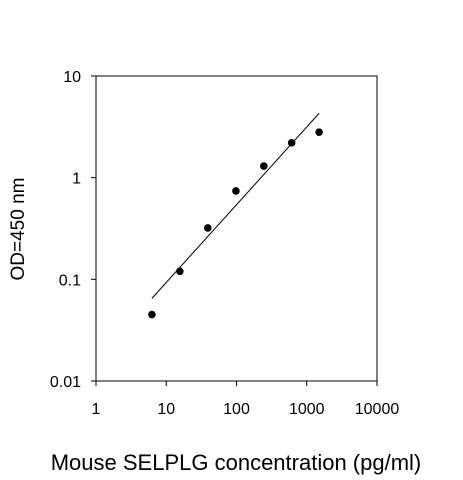  Describe the element at coordinates (73, 230) in the screenshot. I see `y-axis-ticks: 0.01 0.1 1 10` at that location.